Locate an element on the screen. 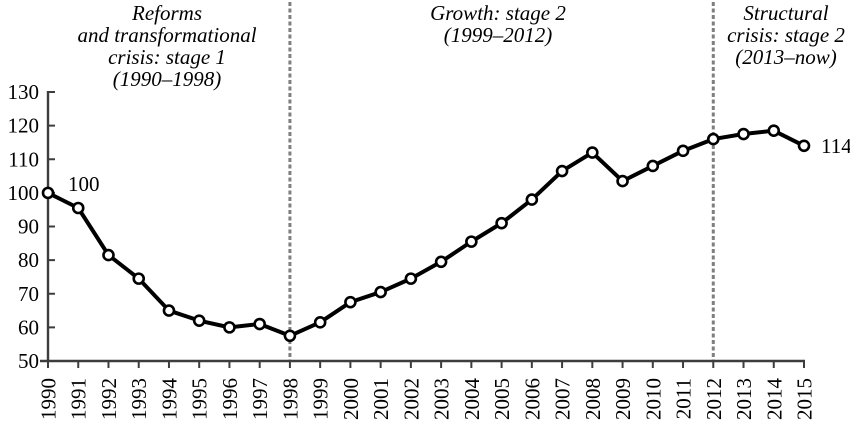 Image resolution: width=850 pixels, height=426 pixels. point-value-label: 100 is located at coordinates (84, 184).